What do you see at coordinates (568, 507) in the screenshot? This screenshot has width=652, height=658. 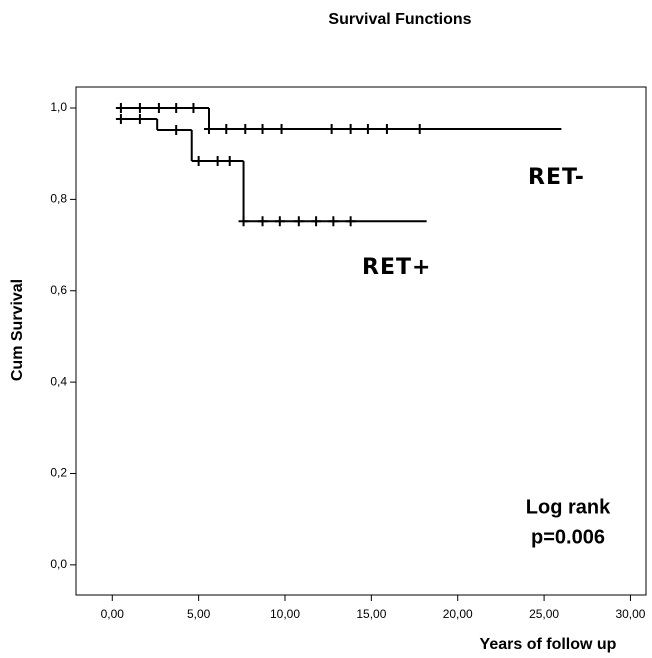 I see `annotation: Log rank` at bounding box center [568, 507].